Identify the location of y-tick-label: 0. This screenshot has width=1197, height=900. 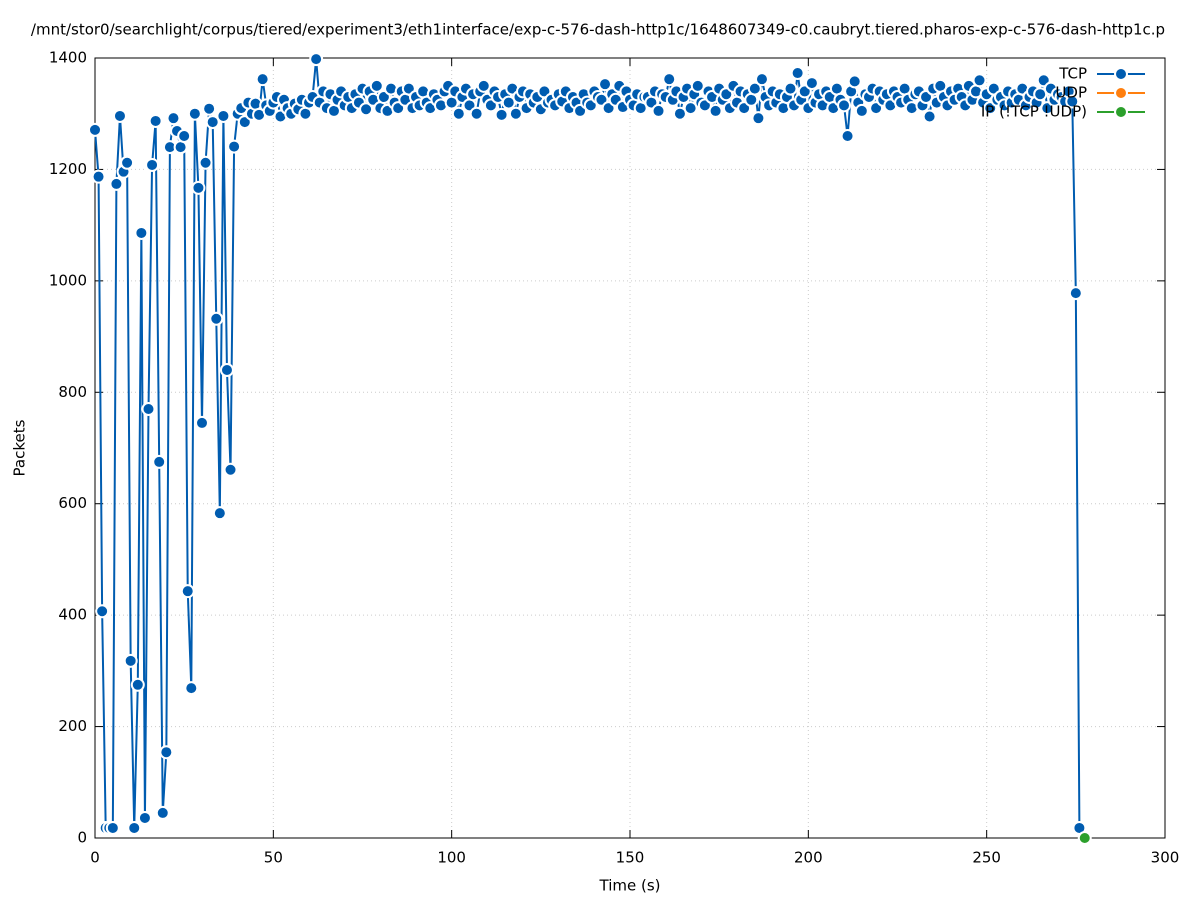
(82, 838).